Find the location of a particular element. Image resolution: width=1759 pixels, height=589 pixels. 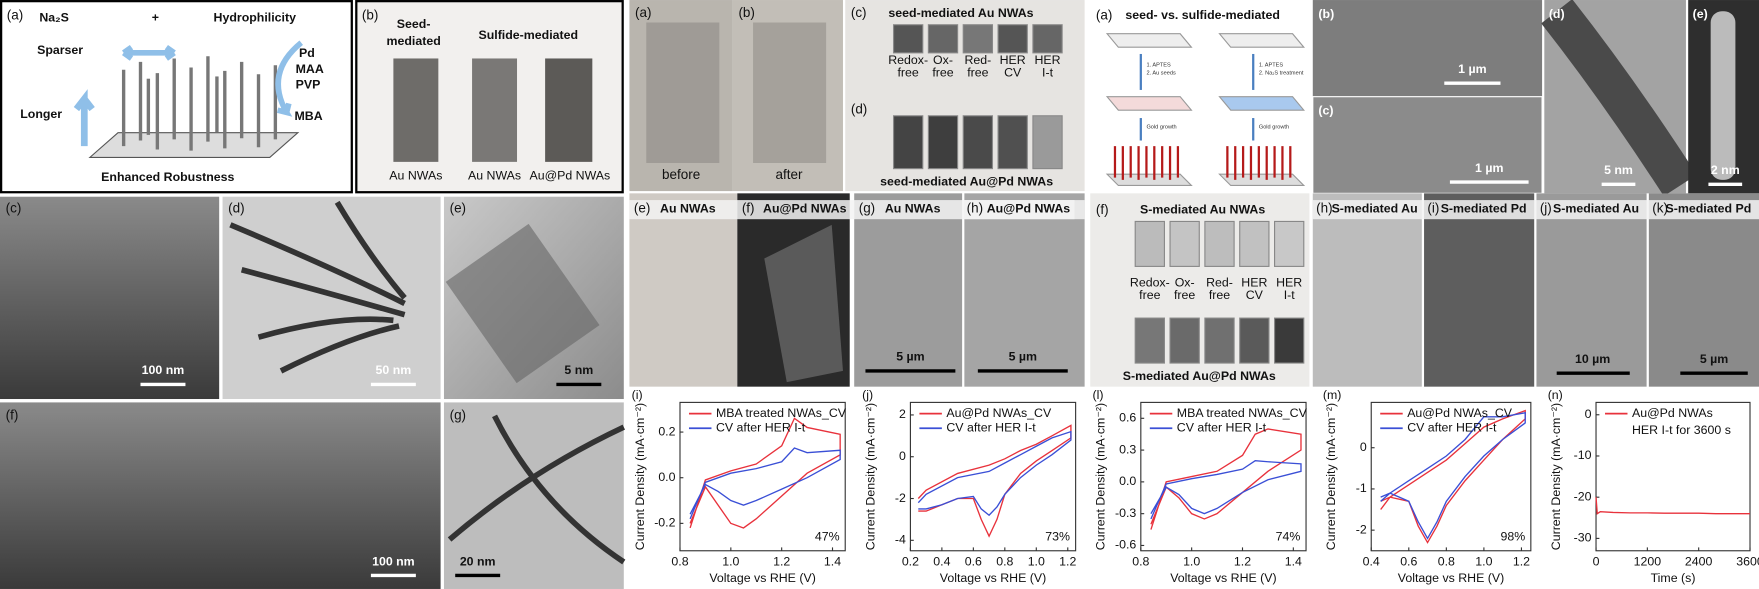

x-axis-label: Voltage vs RHE (V) is located at coordinates (1451, 578).